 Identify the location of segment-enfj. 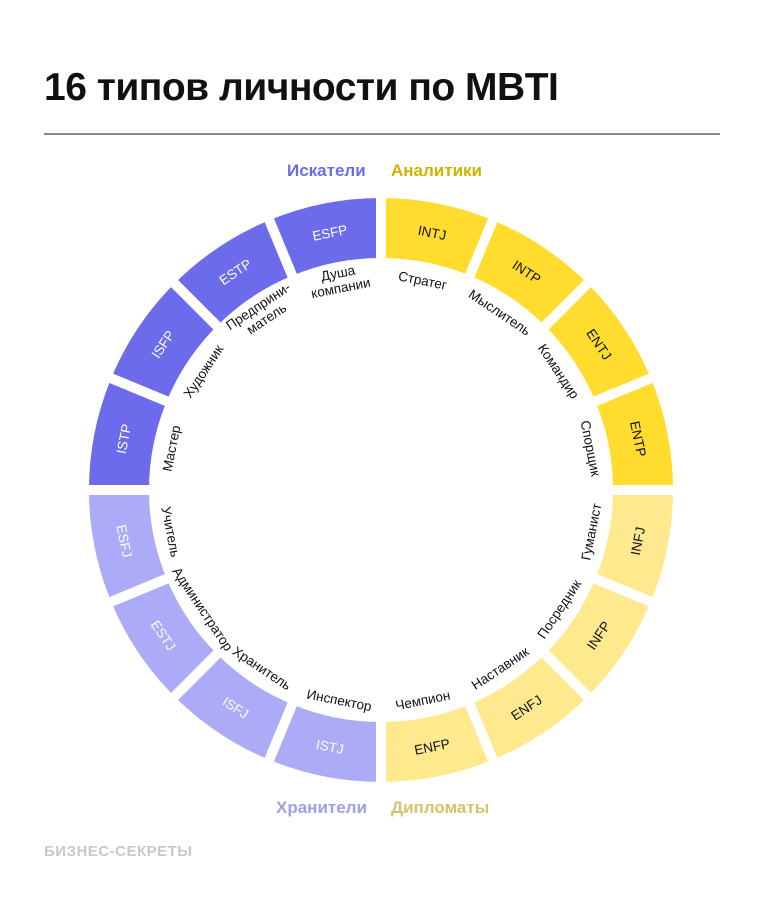
(528, 707).